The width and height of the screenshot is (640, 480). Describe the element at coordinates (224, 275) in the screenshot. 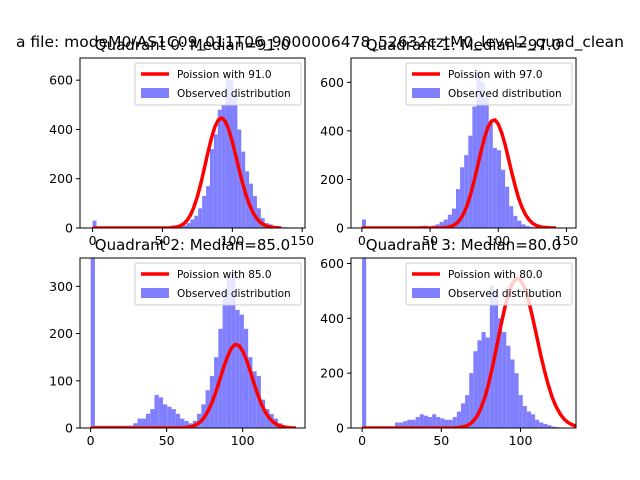

I see `legend-label-fit: Poission with 85.0` at that location.